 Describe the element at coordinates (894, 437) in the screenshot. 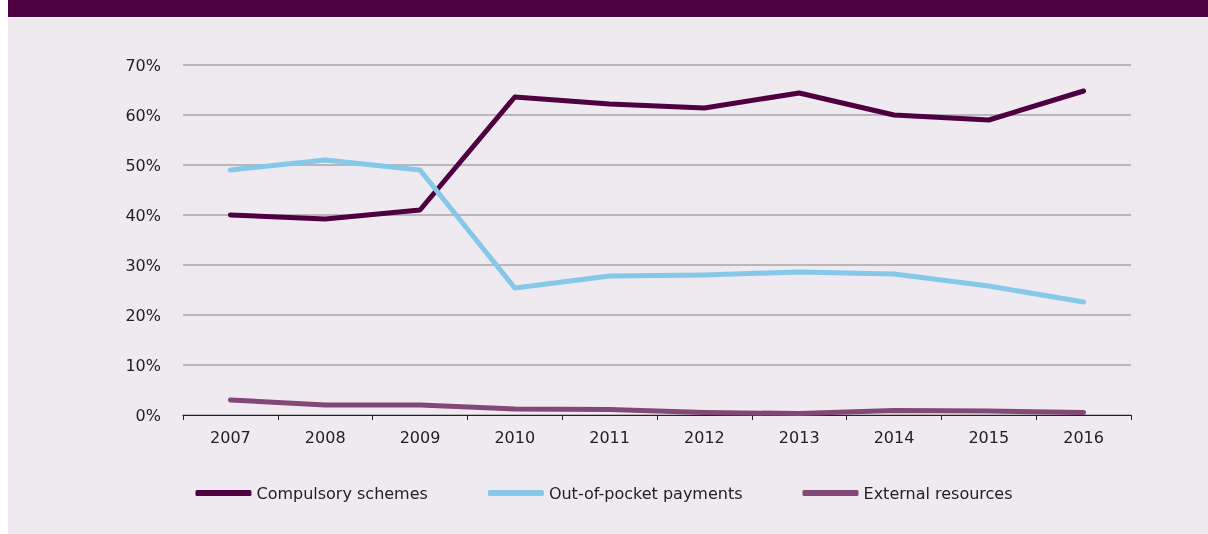

I see `x-tick-label: 2014` at that location.